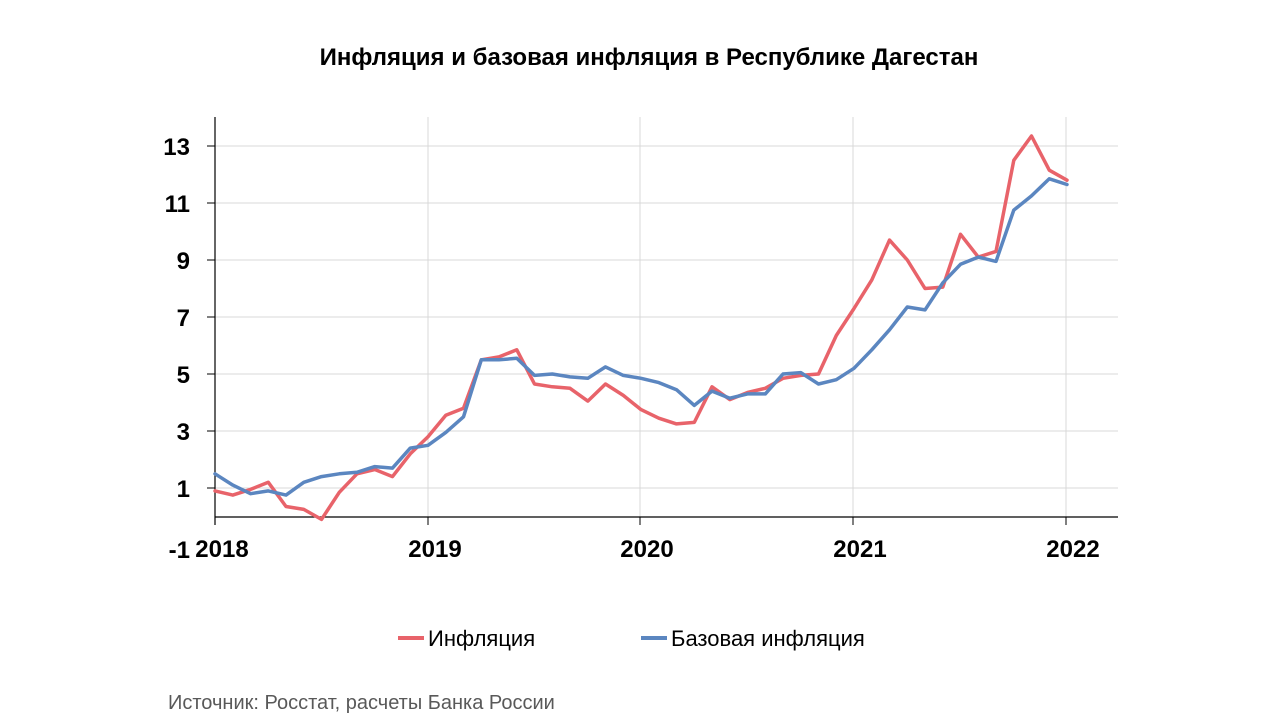 Image resolution: width=1280 pixels, height=720 pixels. What do you see at coordinates (631, 638) in the screenshot?
I see `legend: Инфляция Базовая инфляция` at bounding box center [631, 638].